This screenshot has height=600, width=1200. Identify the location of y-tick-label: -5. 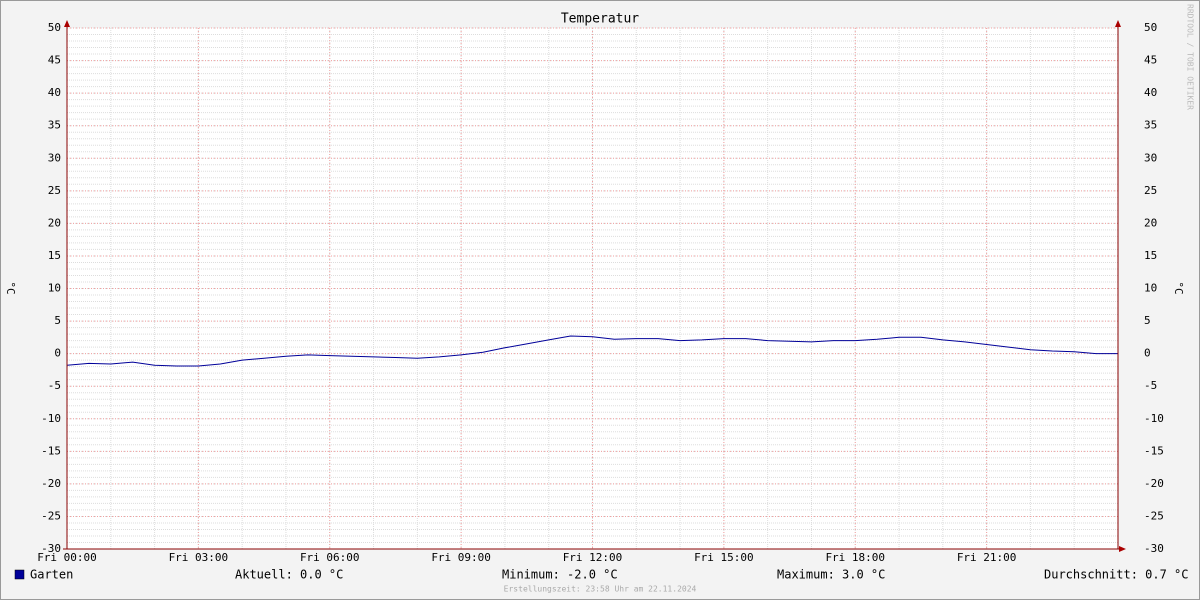
(54, 385).